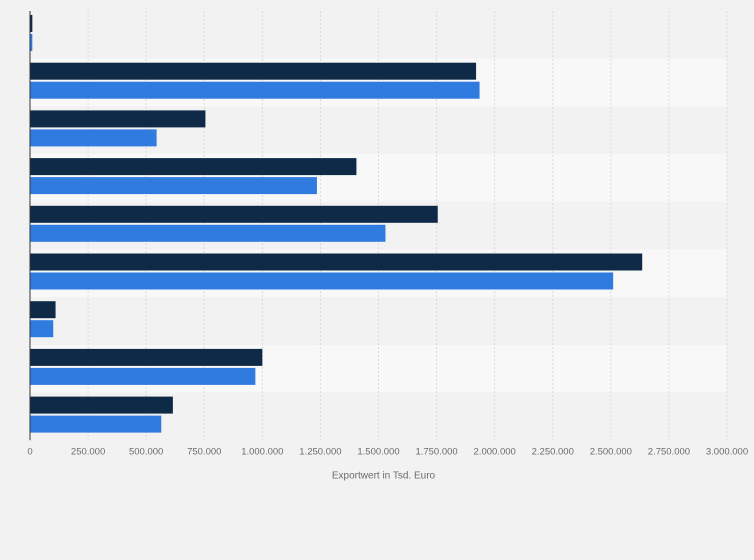  Describe the element at coordinates (146, 357) in the screenshot. I see `bar-series1-row8` at that location.